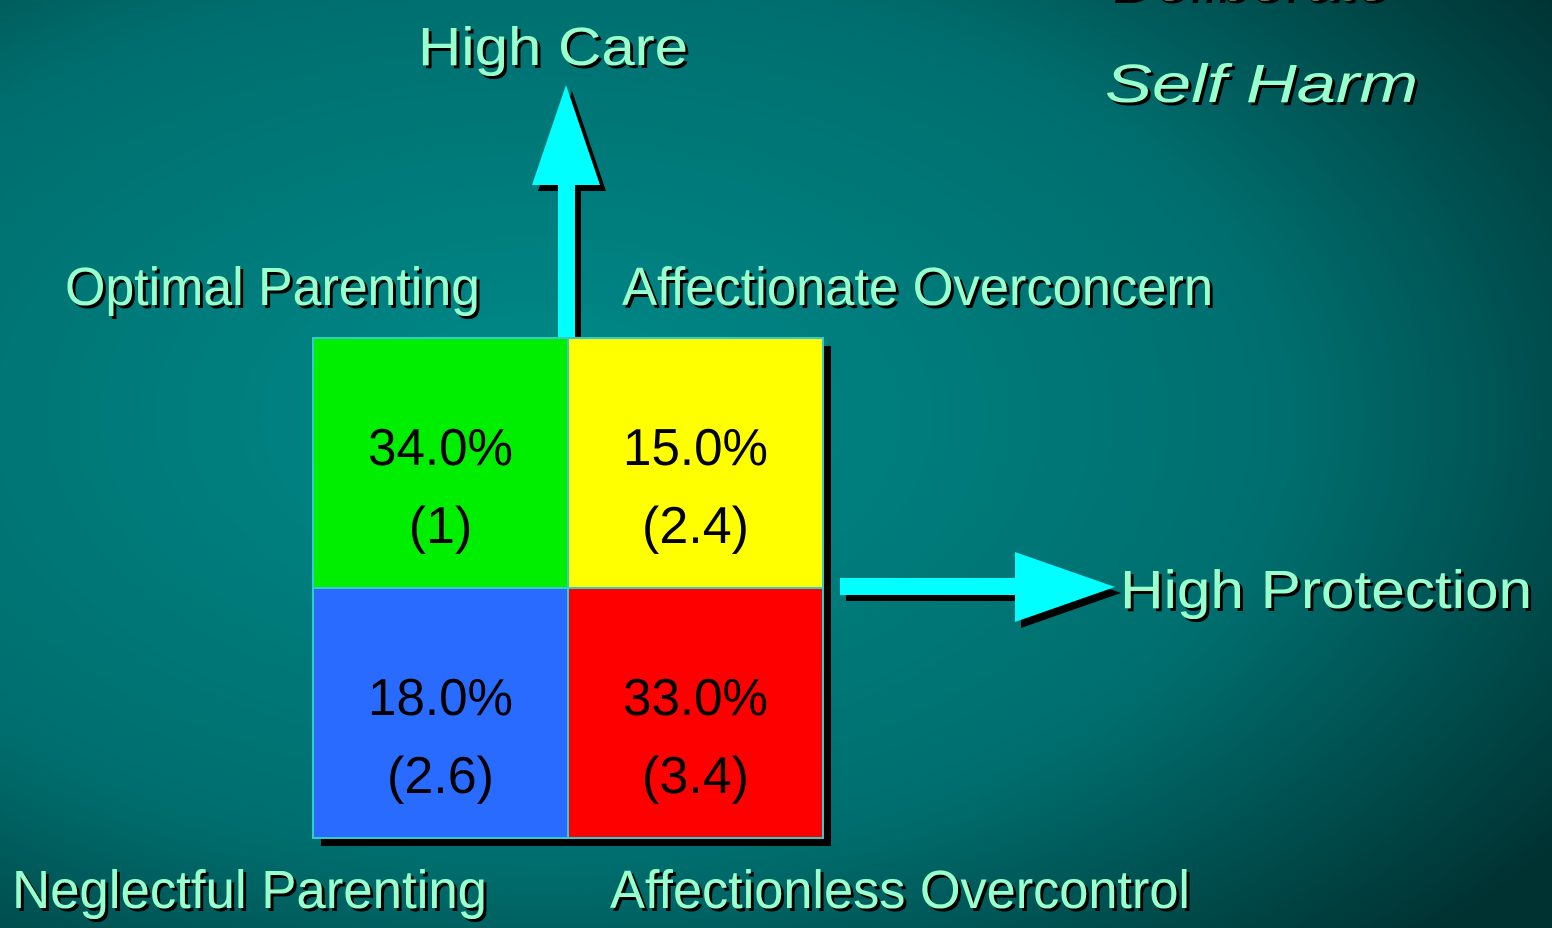 This screenshot has height=928, width=1552. What do you see at coordinates (695, 448) in the screenshot?
I see `cell-percent: 15.0%` at bounding box center [695, 448].